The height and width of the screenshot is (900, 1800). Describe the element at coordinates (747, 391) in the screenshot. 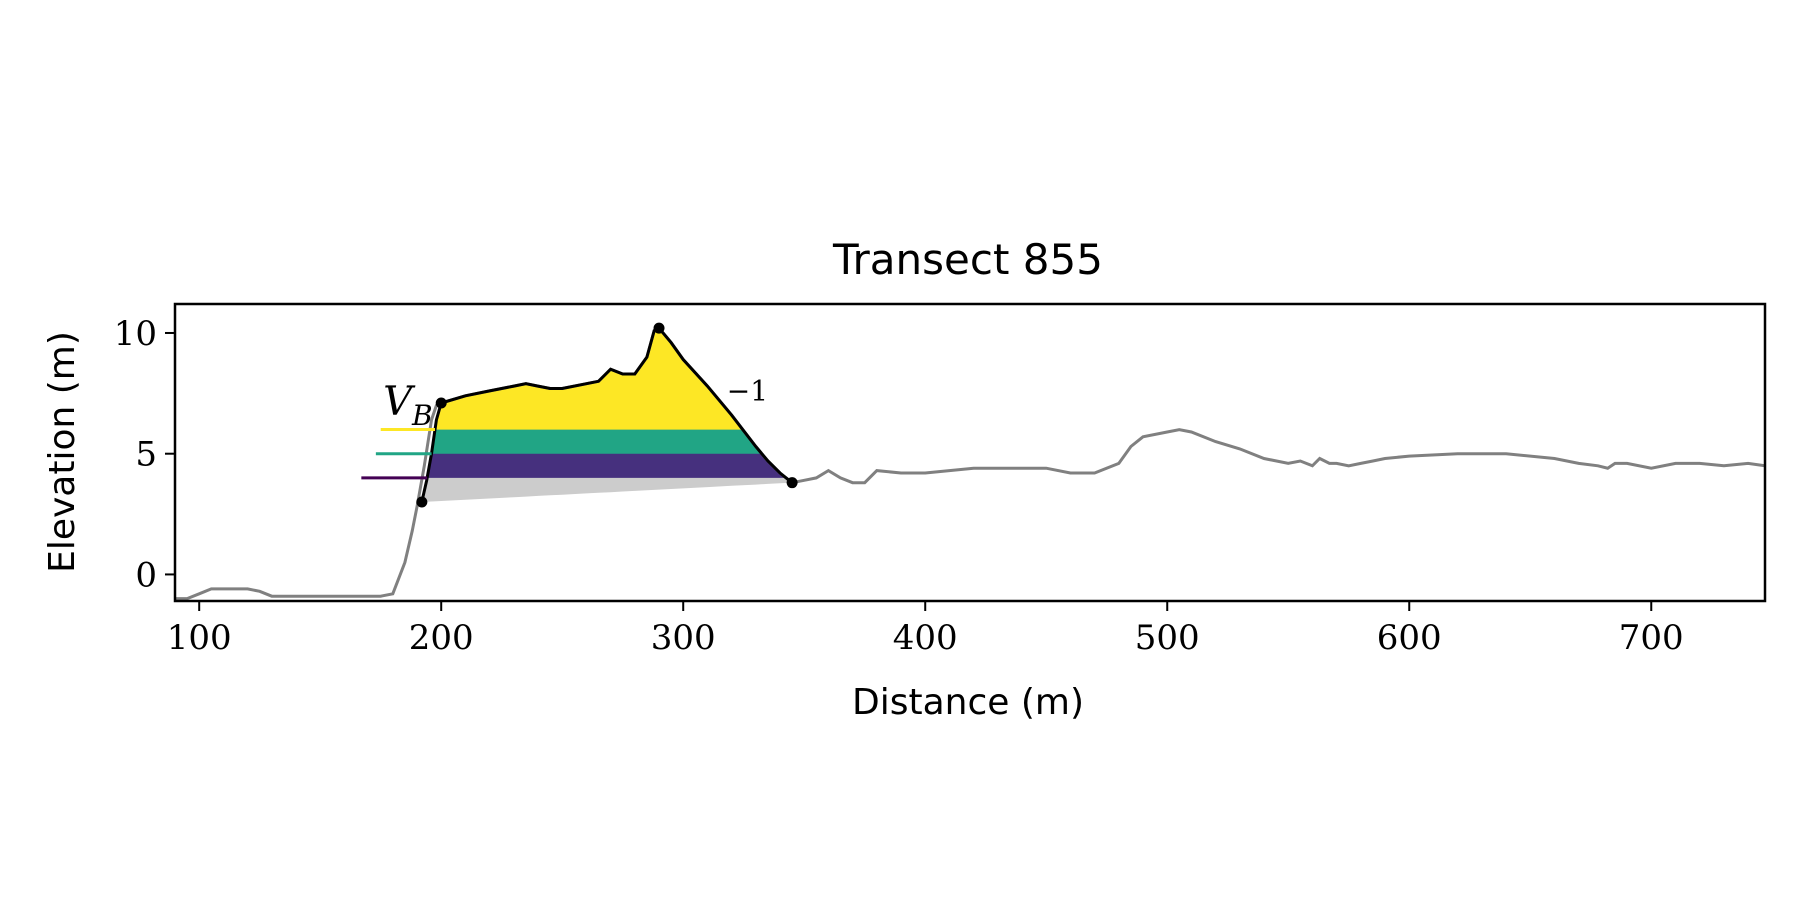

I see `exponent-annotation: −1` at that location.